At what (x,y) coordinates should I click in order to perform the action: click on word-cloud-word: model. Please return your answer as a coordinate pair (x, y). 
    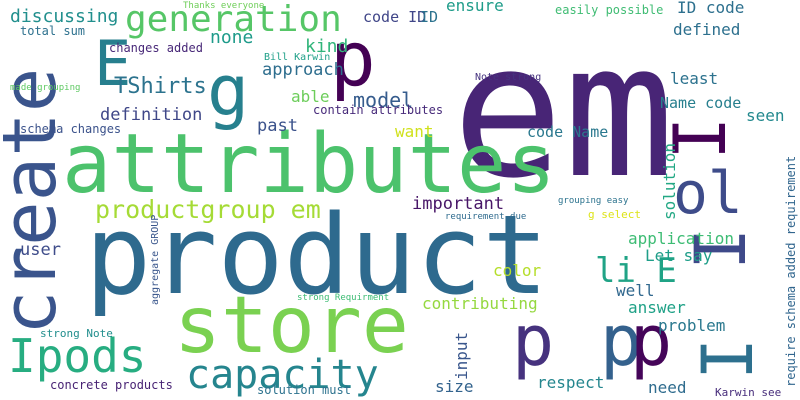
    Looking at the image, I should click on (383, 100).